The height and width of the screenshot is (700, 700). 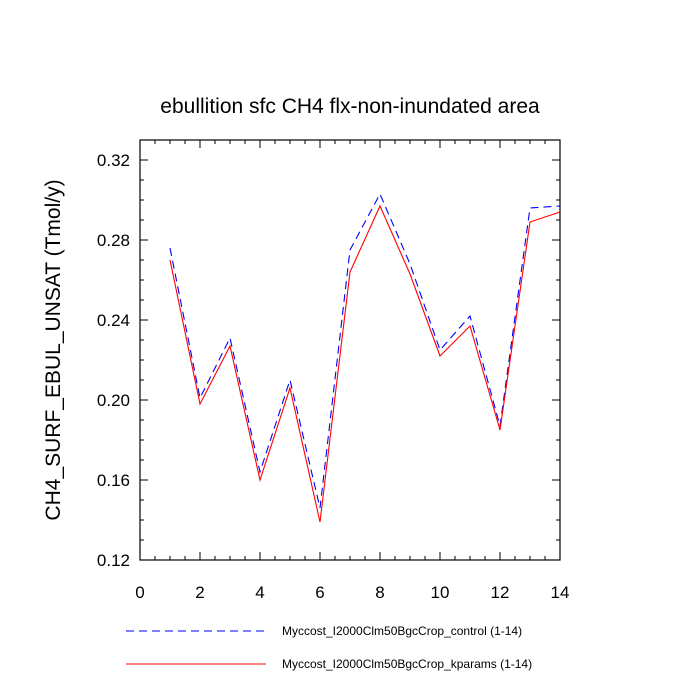 What do you see at coordinates (560, 592) in the screenshot?
I see `x-tick-label: 14` at bounding box center [560, 592].